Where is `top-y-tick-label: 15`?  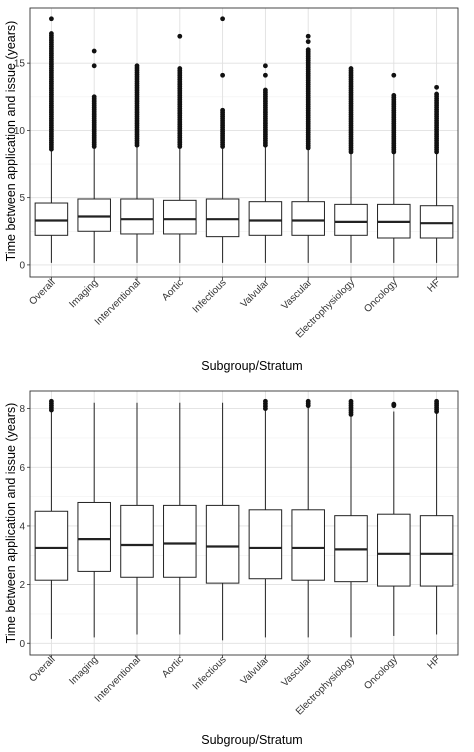
top-y-tick-label: 15 is located at coordinates (20, 64).